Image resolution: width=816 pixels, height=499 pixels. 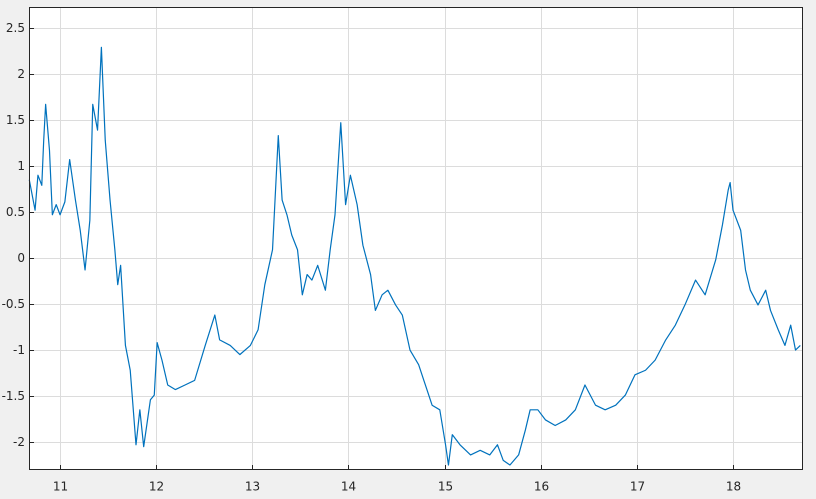 What do you see at coordinates (15, 120) in the screenshot?
I see `y-tick-label: 1.5` at bounding box center [15, 120].